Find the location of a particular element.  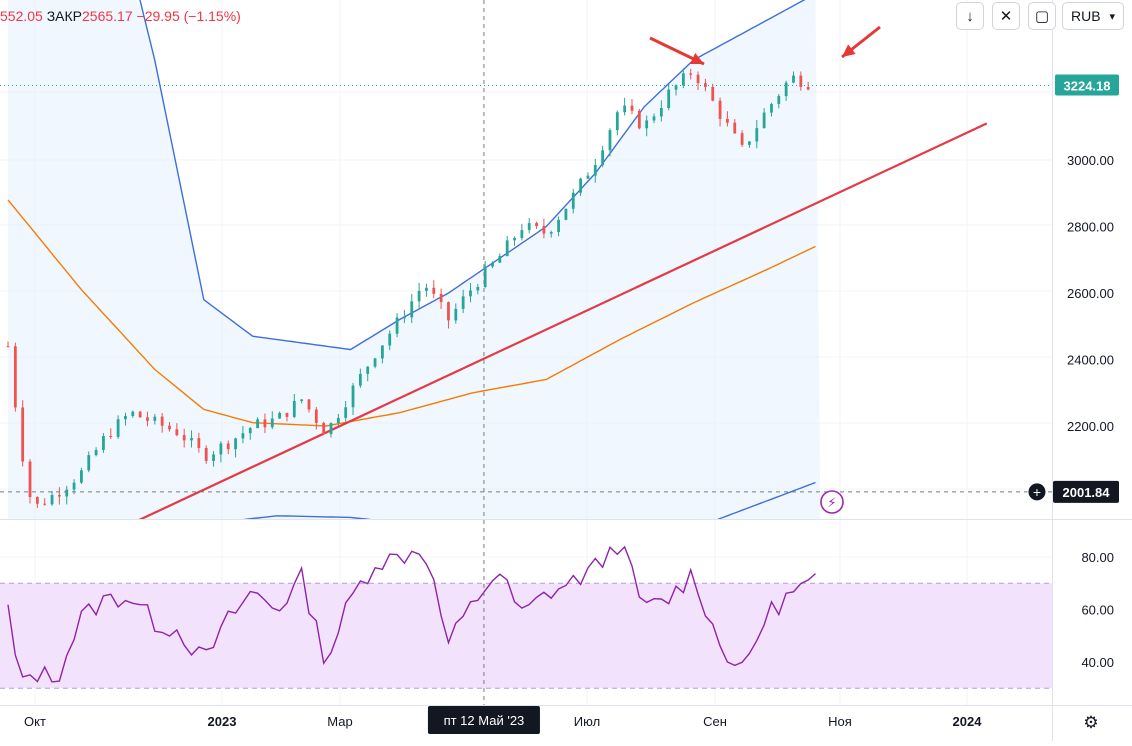

price-tick-label: 2800.00 is located at coordinates (1090, 227).